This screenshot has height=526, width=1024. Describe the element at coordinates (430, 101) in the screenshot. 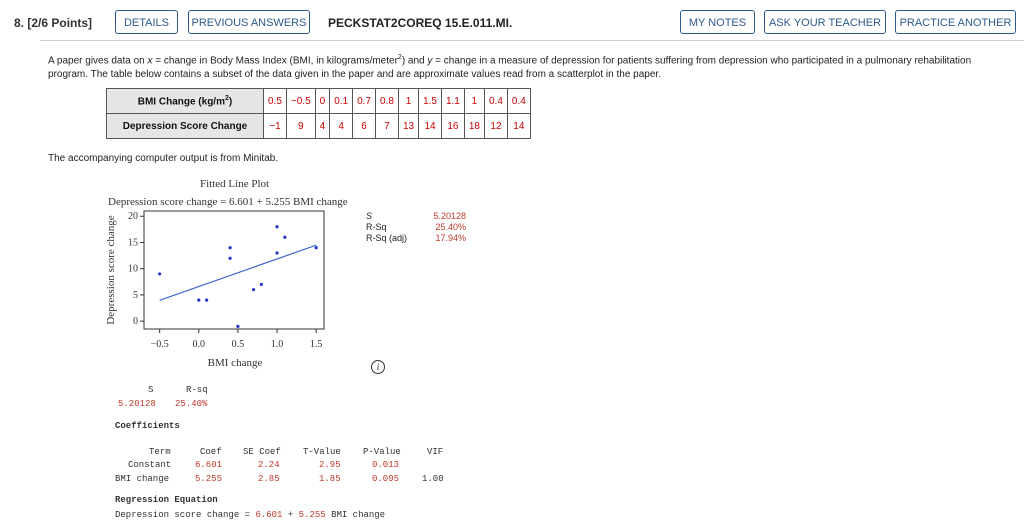

I see `table-cell: 1.5` at that location.